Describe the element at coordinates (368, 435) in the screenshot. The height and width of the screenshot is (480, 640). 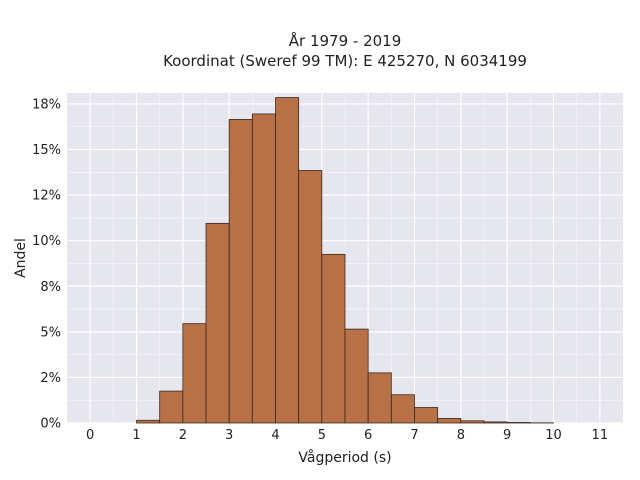
I see `x-tick-label: 6` at that location.